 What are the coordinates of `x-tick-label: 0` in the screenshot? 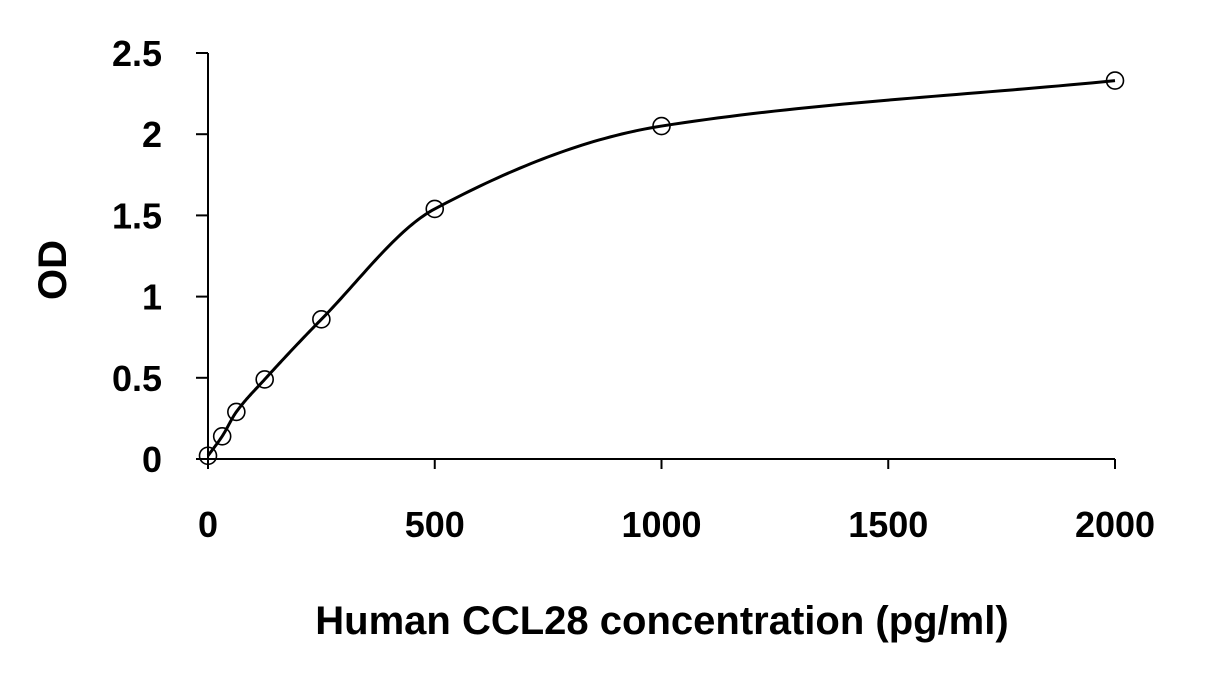 It's located at (208, 524).